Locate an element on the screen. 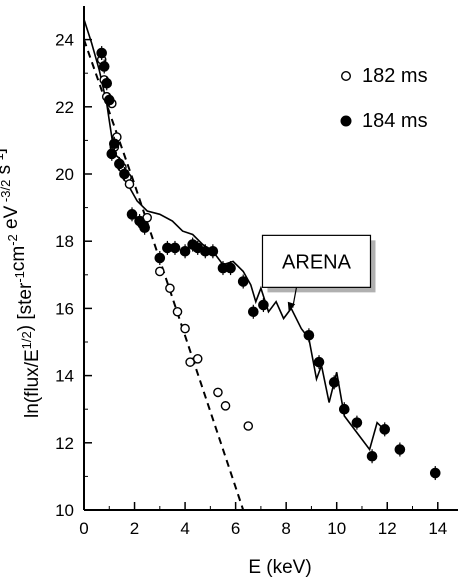  legend-label: 182 ms is located at coordinates (395, 76).